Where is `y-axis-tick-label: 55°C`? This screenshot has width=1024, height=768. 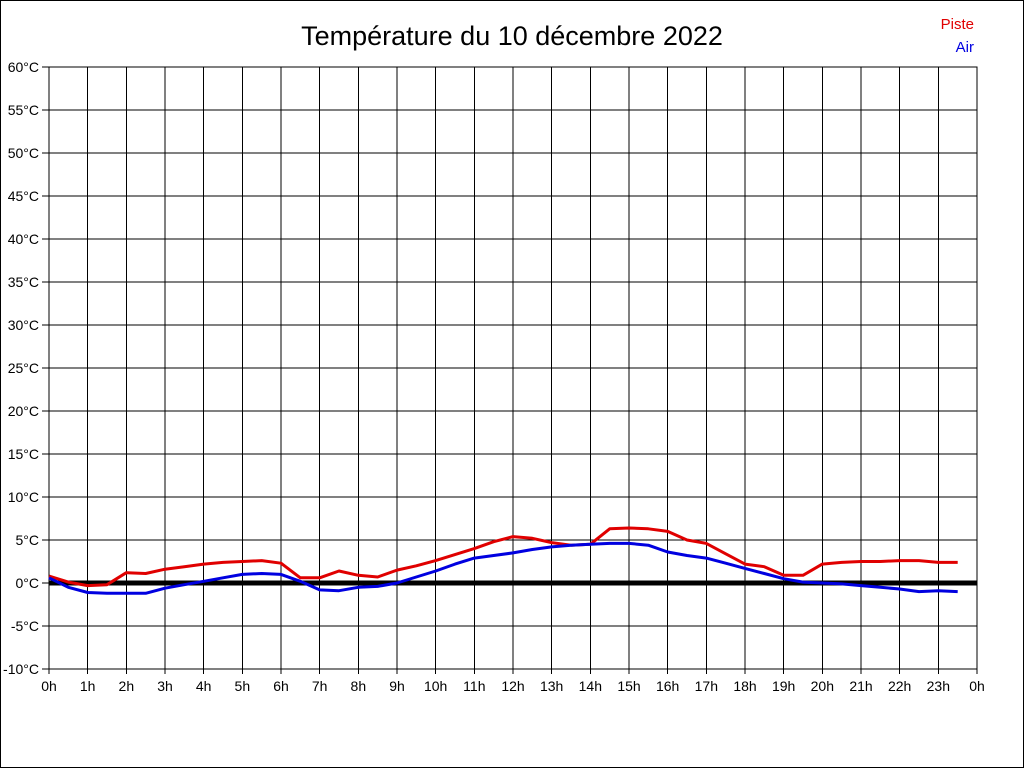
y-axis-tick-label: 55°C is located at coordinates (23, 110).